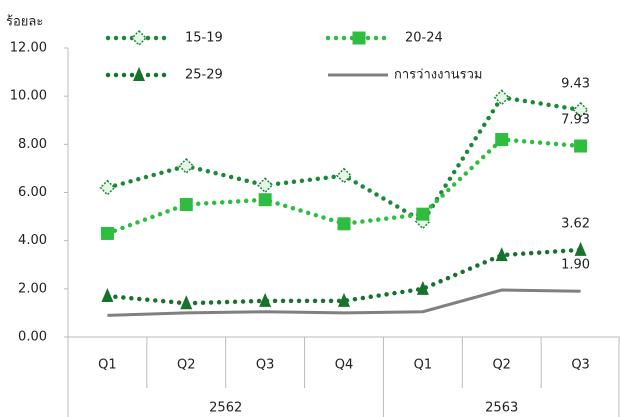 The image size is (620, 417). I want to click on legend-label: 20-24, so click(424, 38).